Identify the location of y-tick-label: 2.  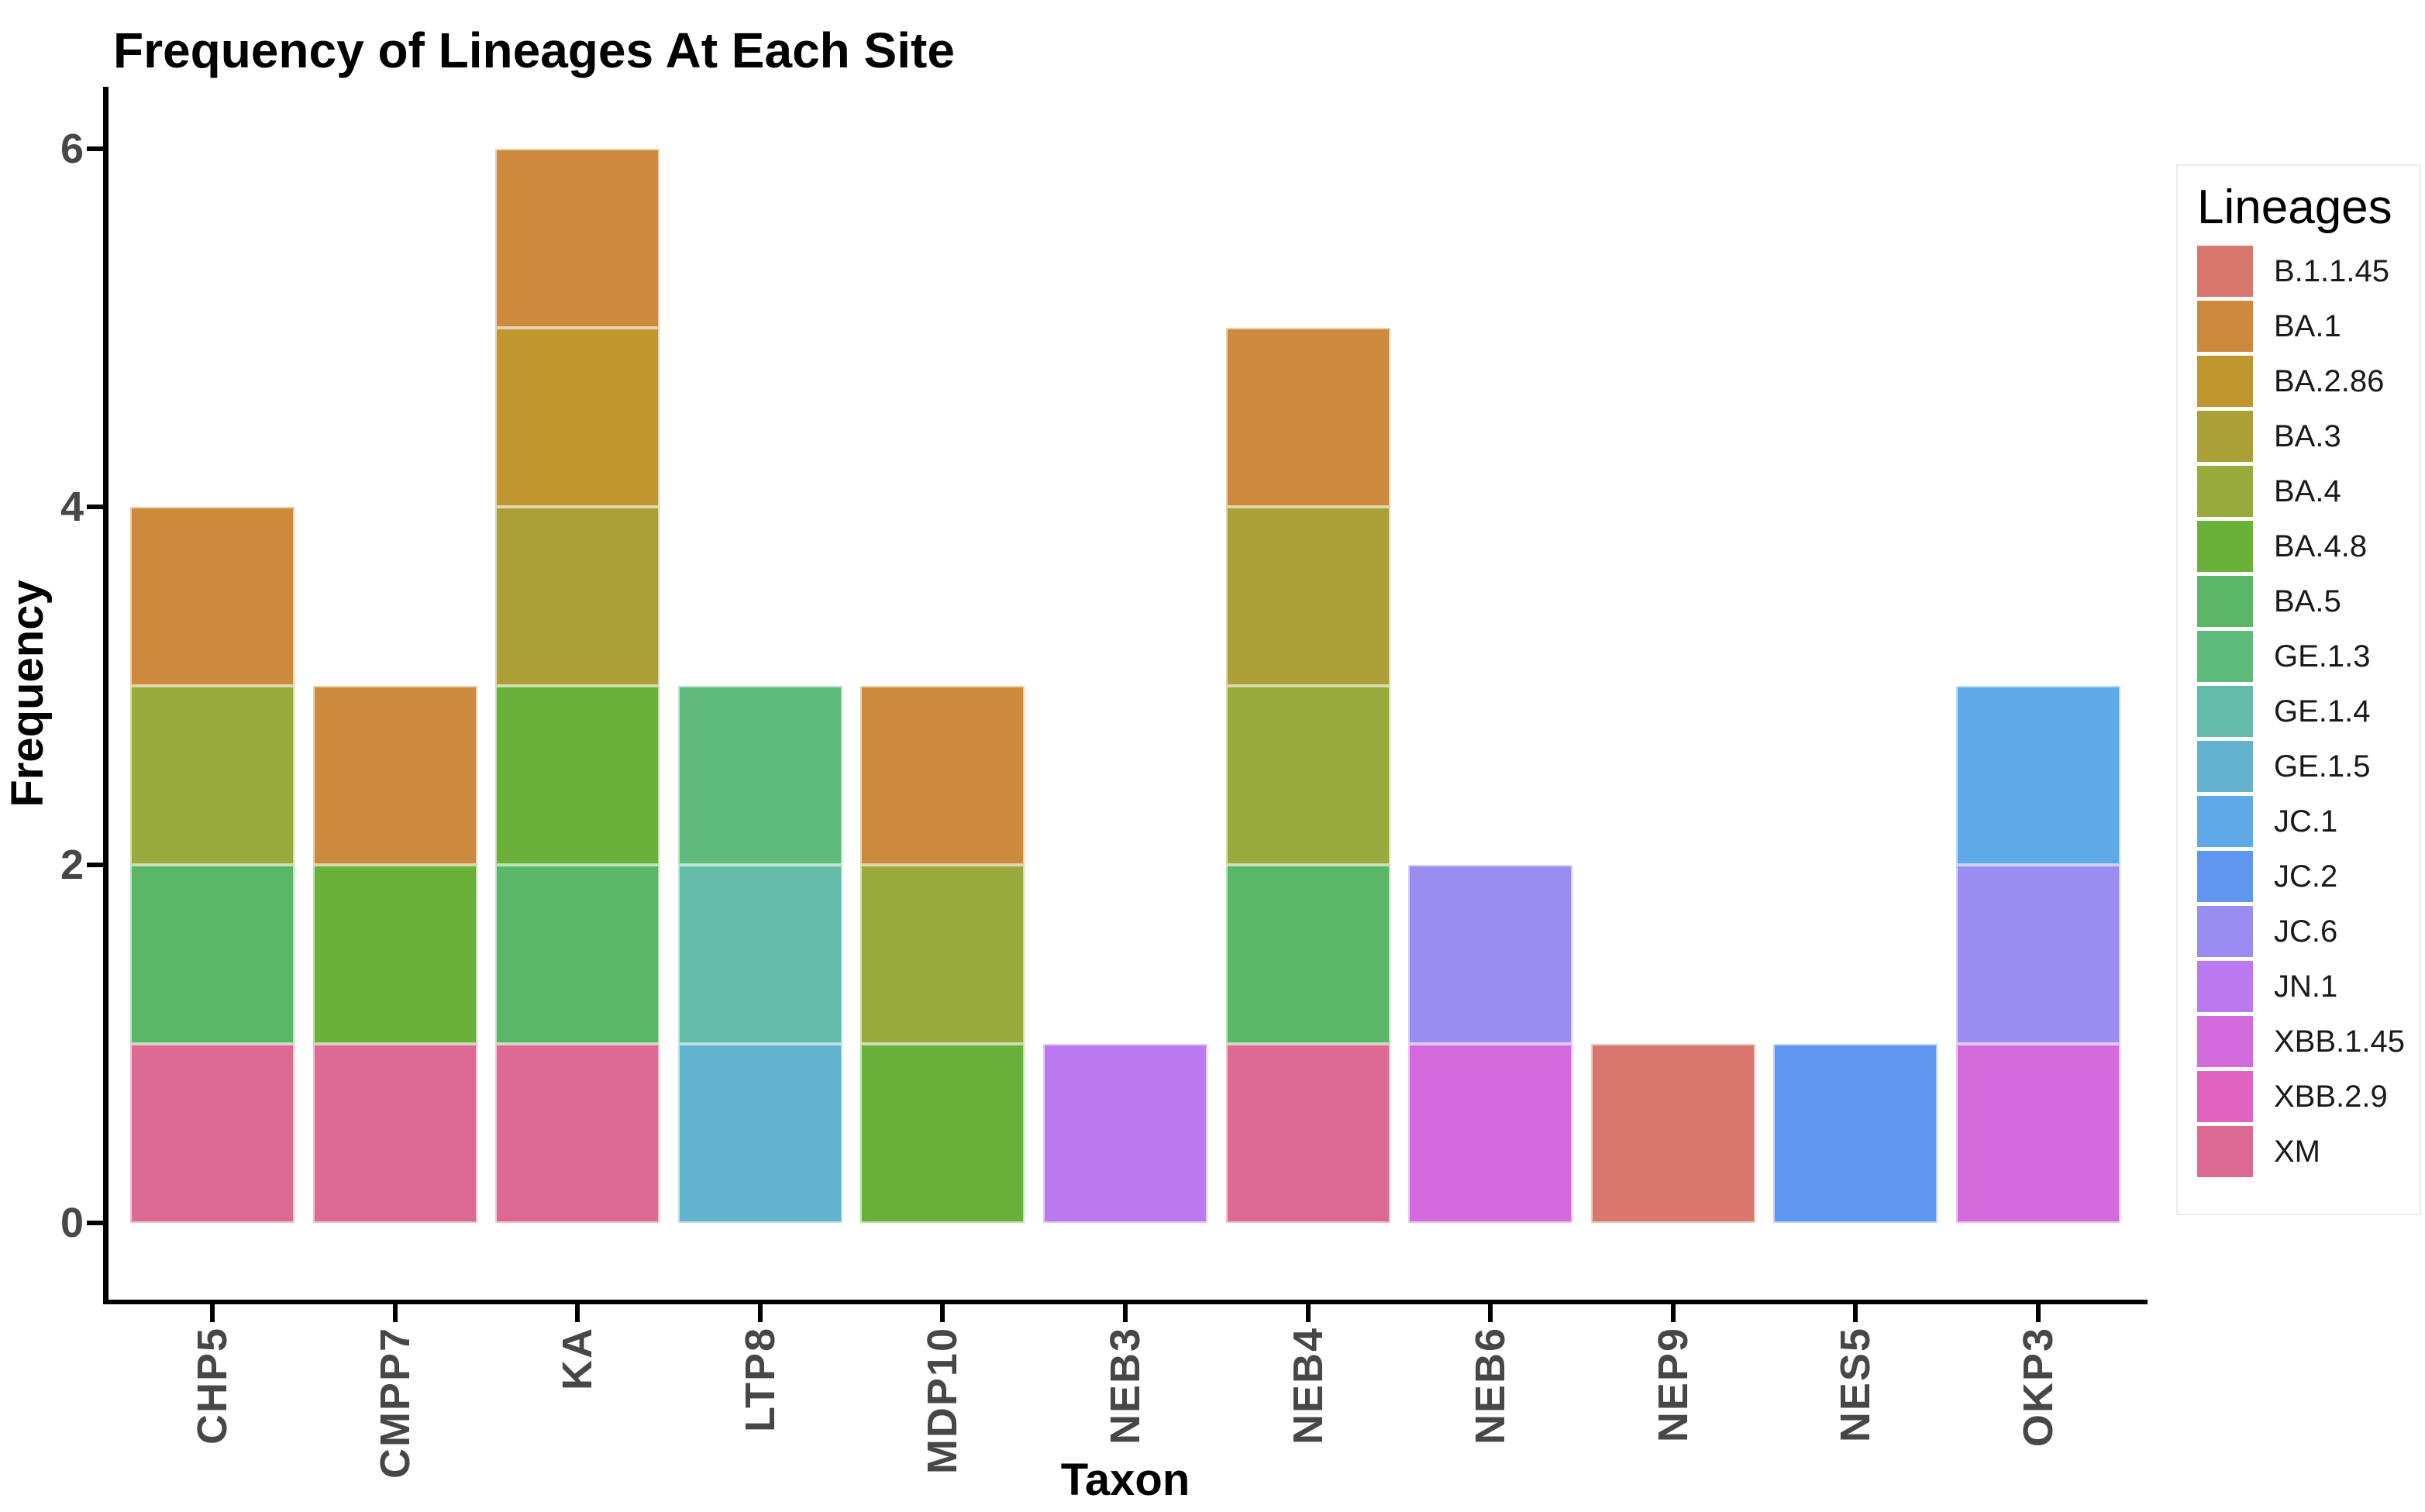
(72, 865).